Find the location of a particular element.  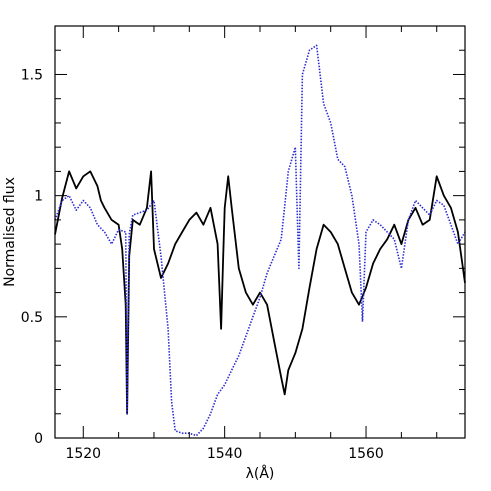

y-tick-label: 0 is located at coordinates (38, 439).